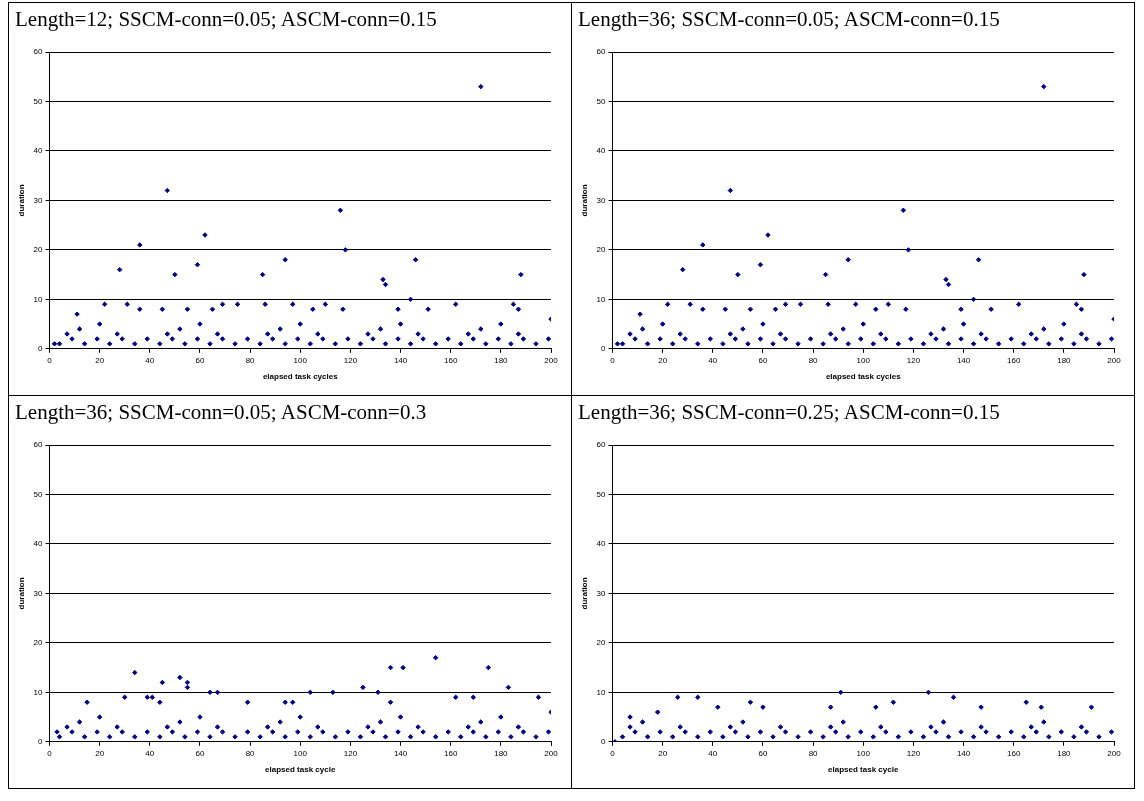 This screenshot has height=801, width=1144. Describe the element at coordinates (221, 412) in the screenshot. I see `chart-title: Length=36; SSCM-conn=0.05; ASCM-conn=0.3` at that location.